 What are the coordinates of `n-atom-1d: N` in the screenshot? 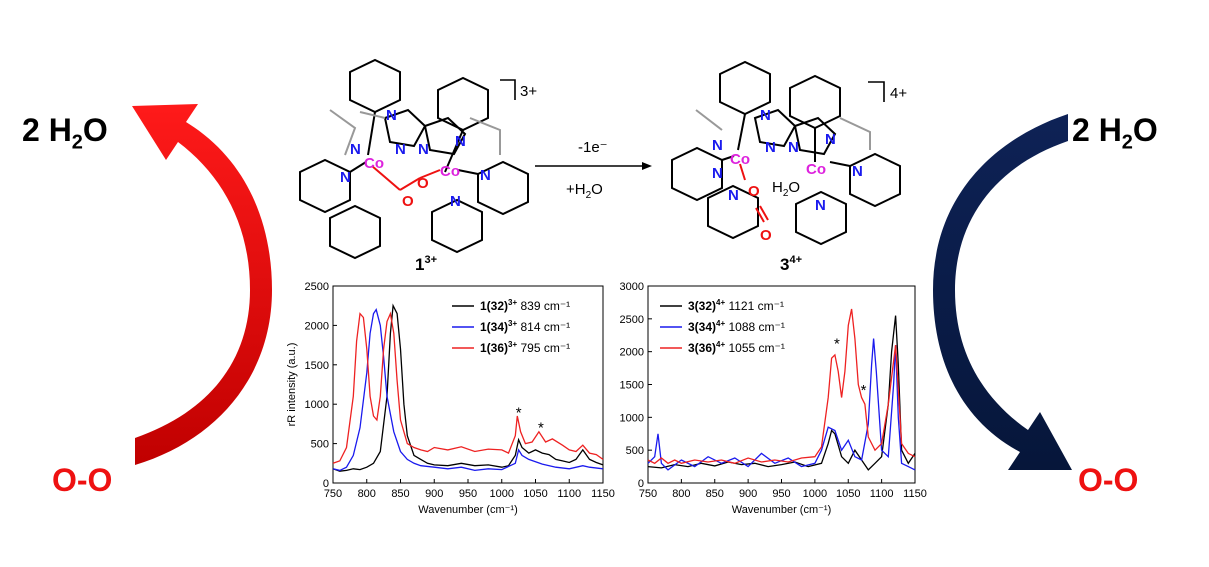 It's located at (460, 141).